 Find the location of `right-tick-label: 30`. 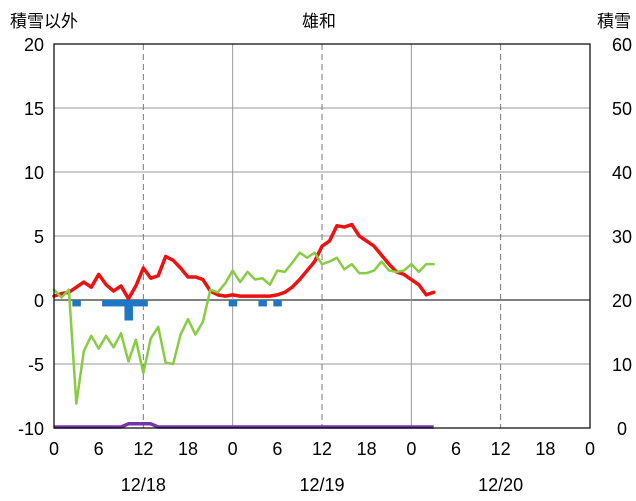

right-tick-label: 30 is located at coordinates (622, 237).